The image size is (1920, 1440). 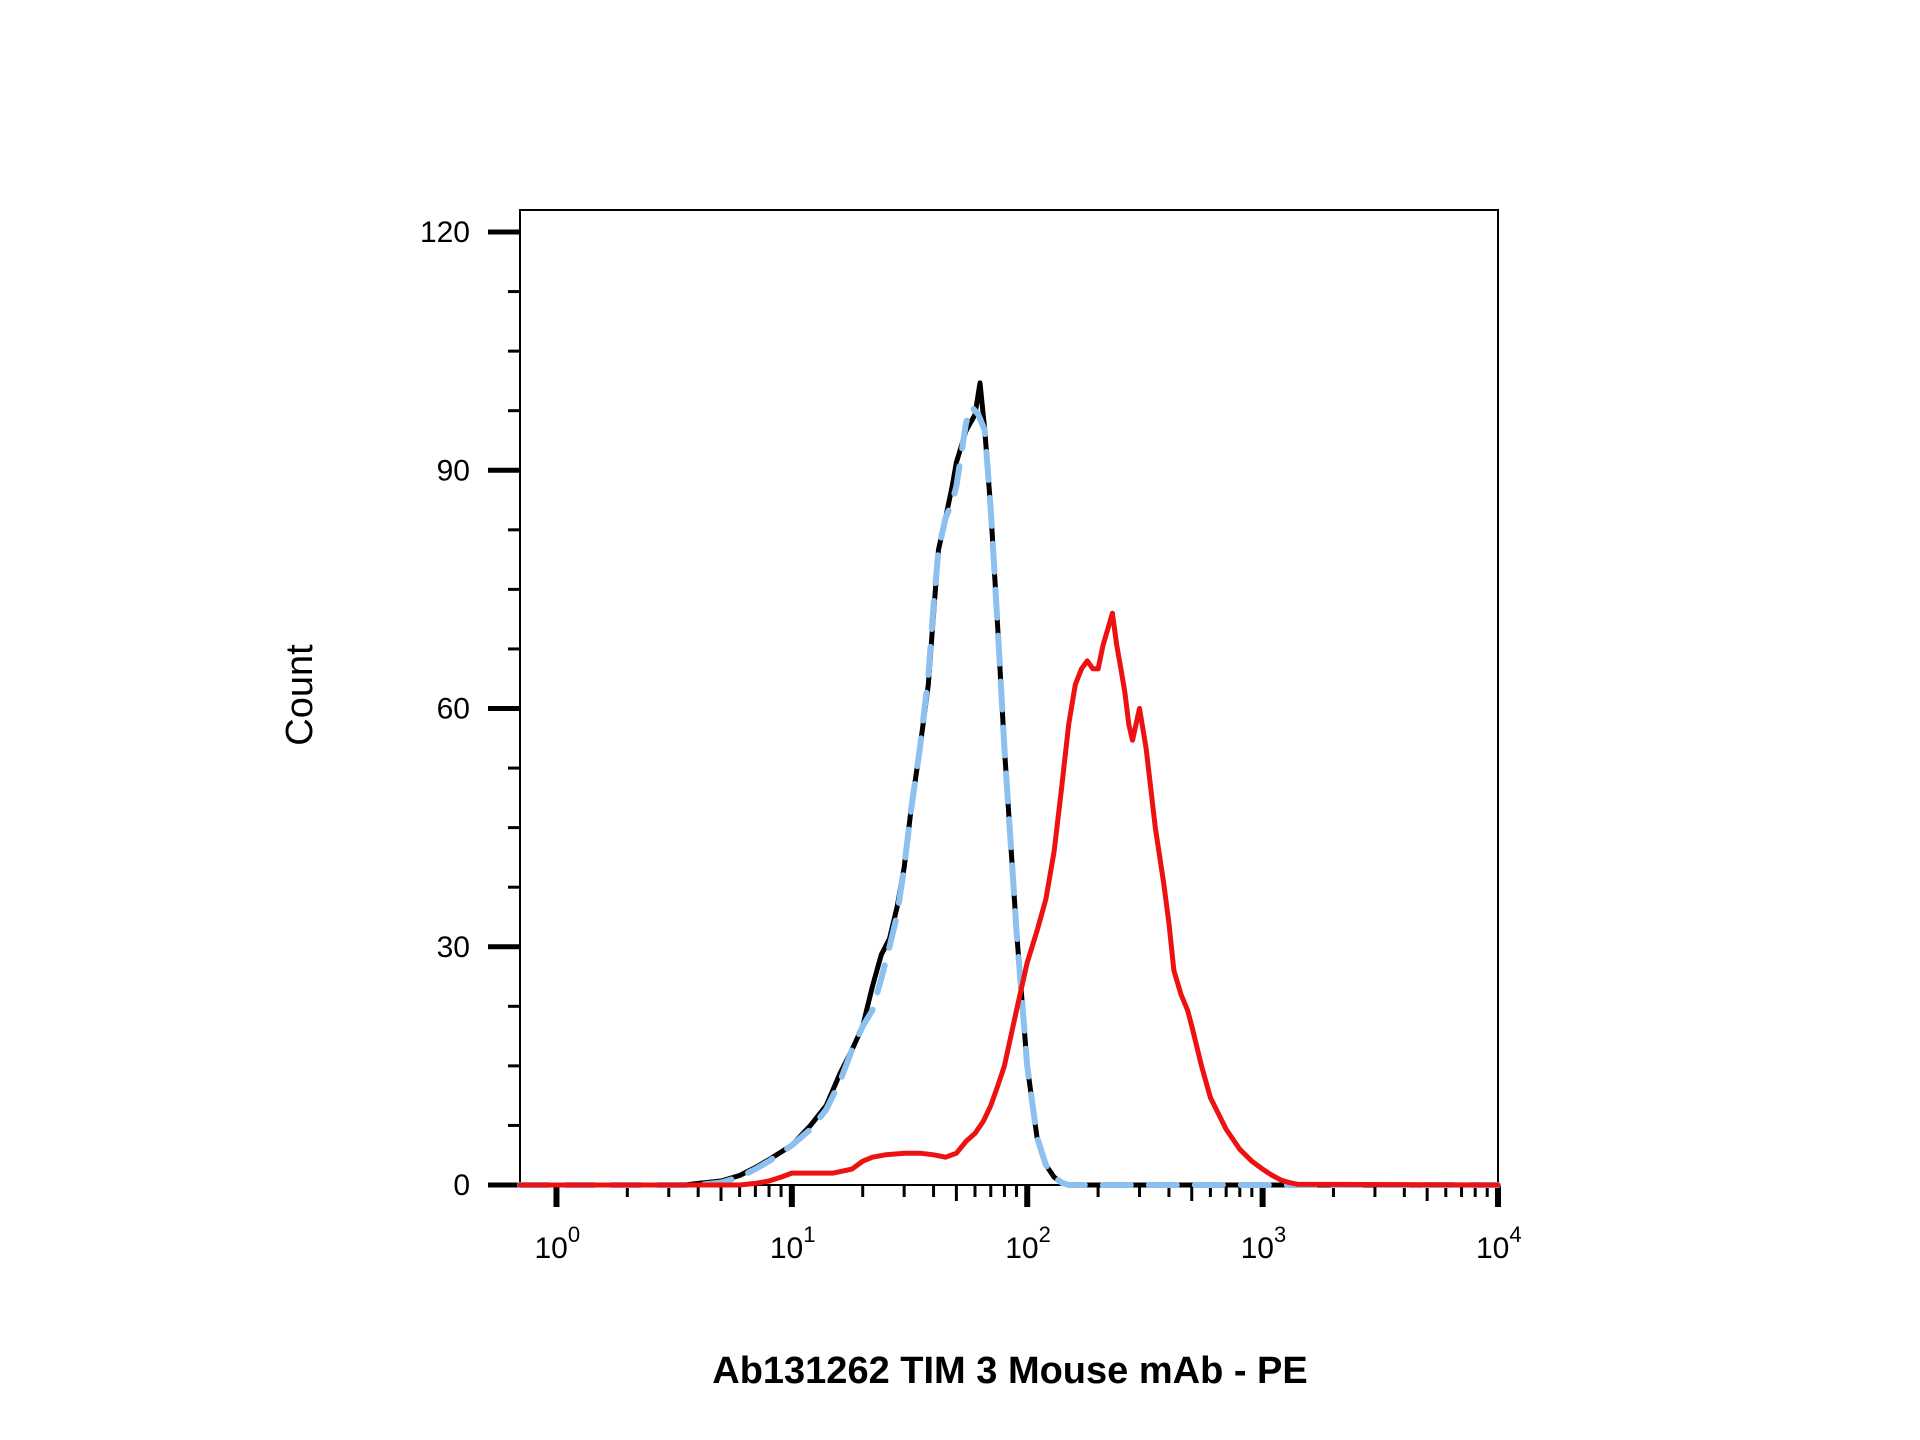 I want to click on y-tick-label: 0, so click(x=461, y=1185).